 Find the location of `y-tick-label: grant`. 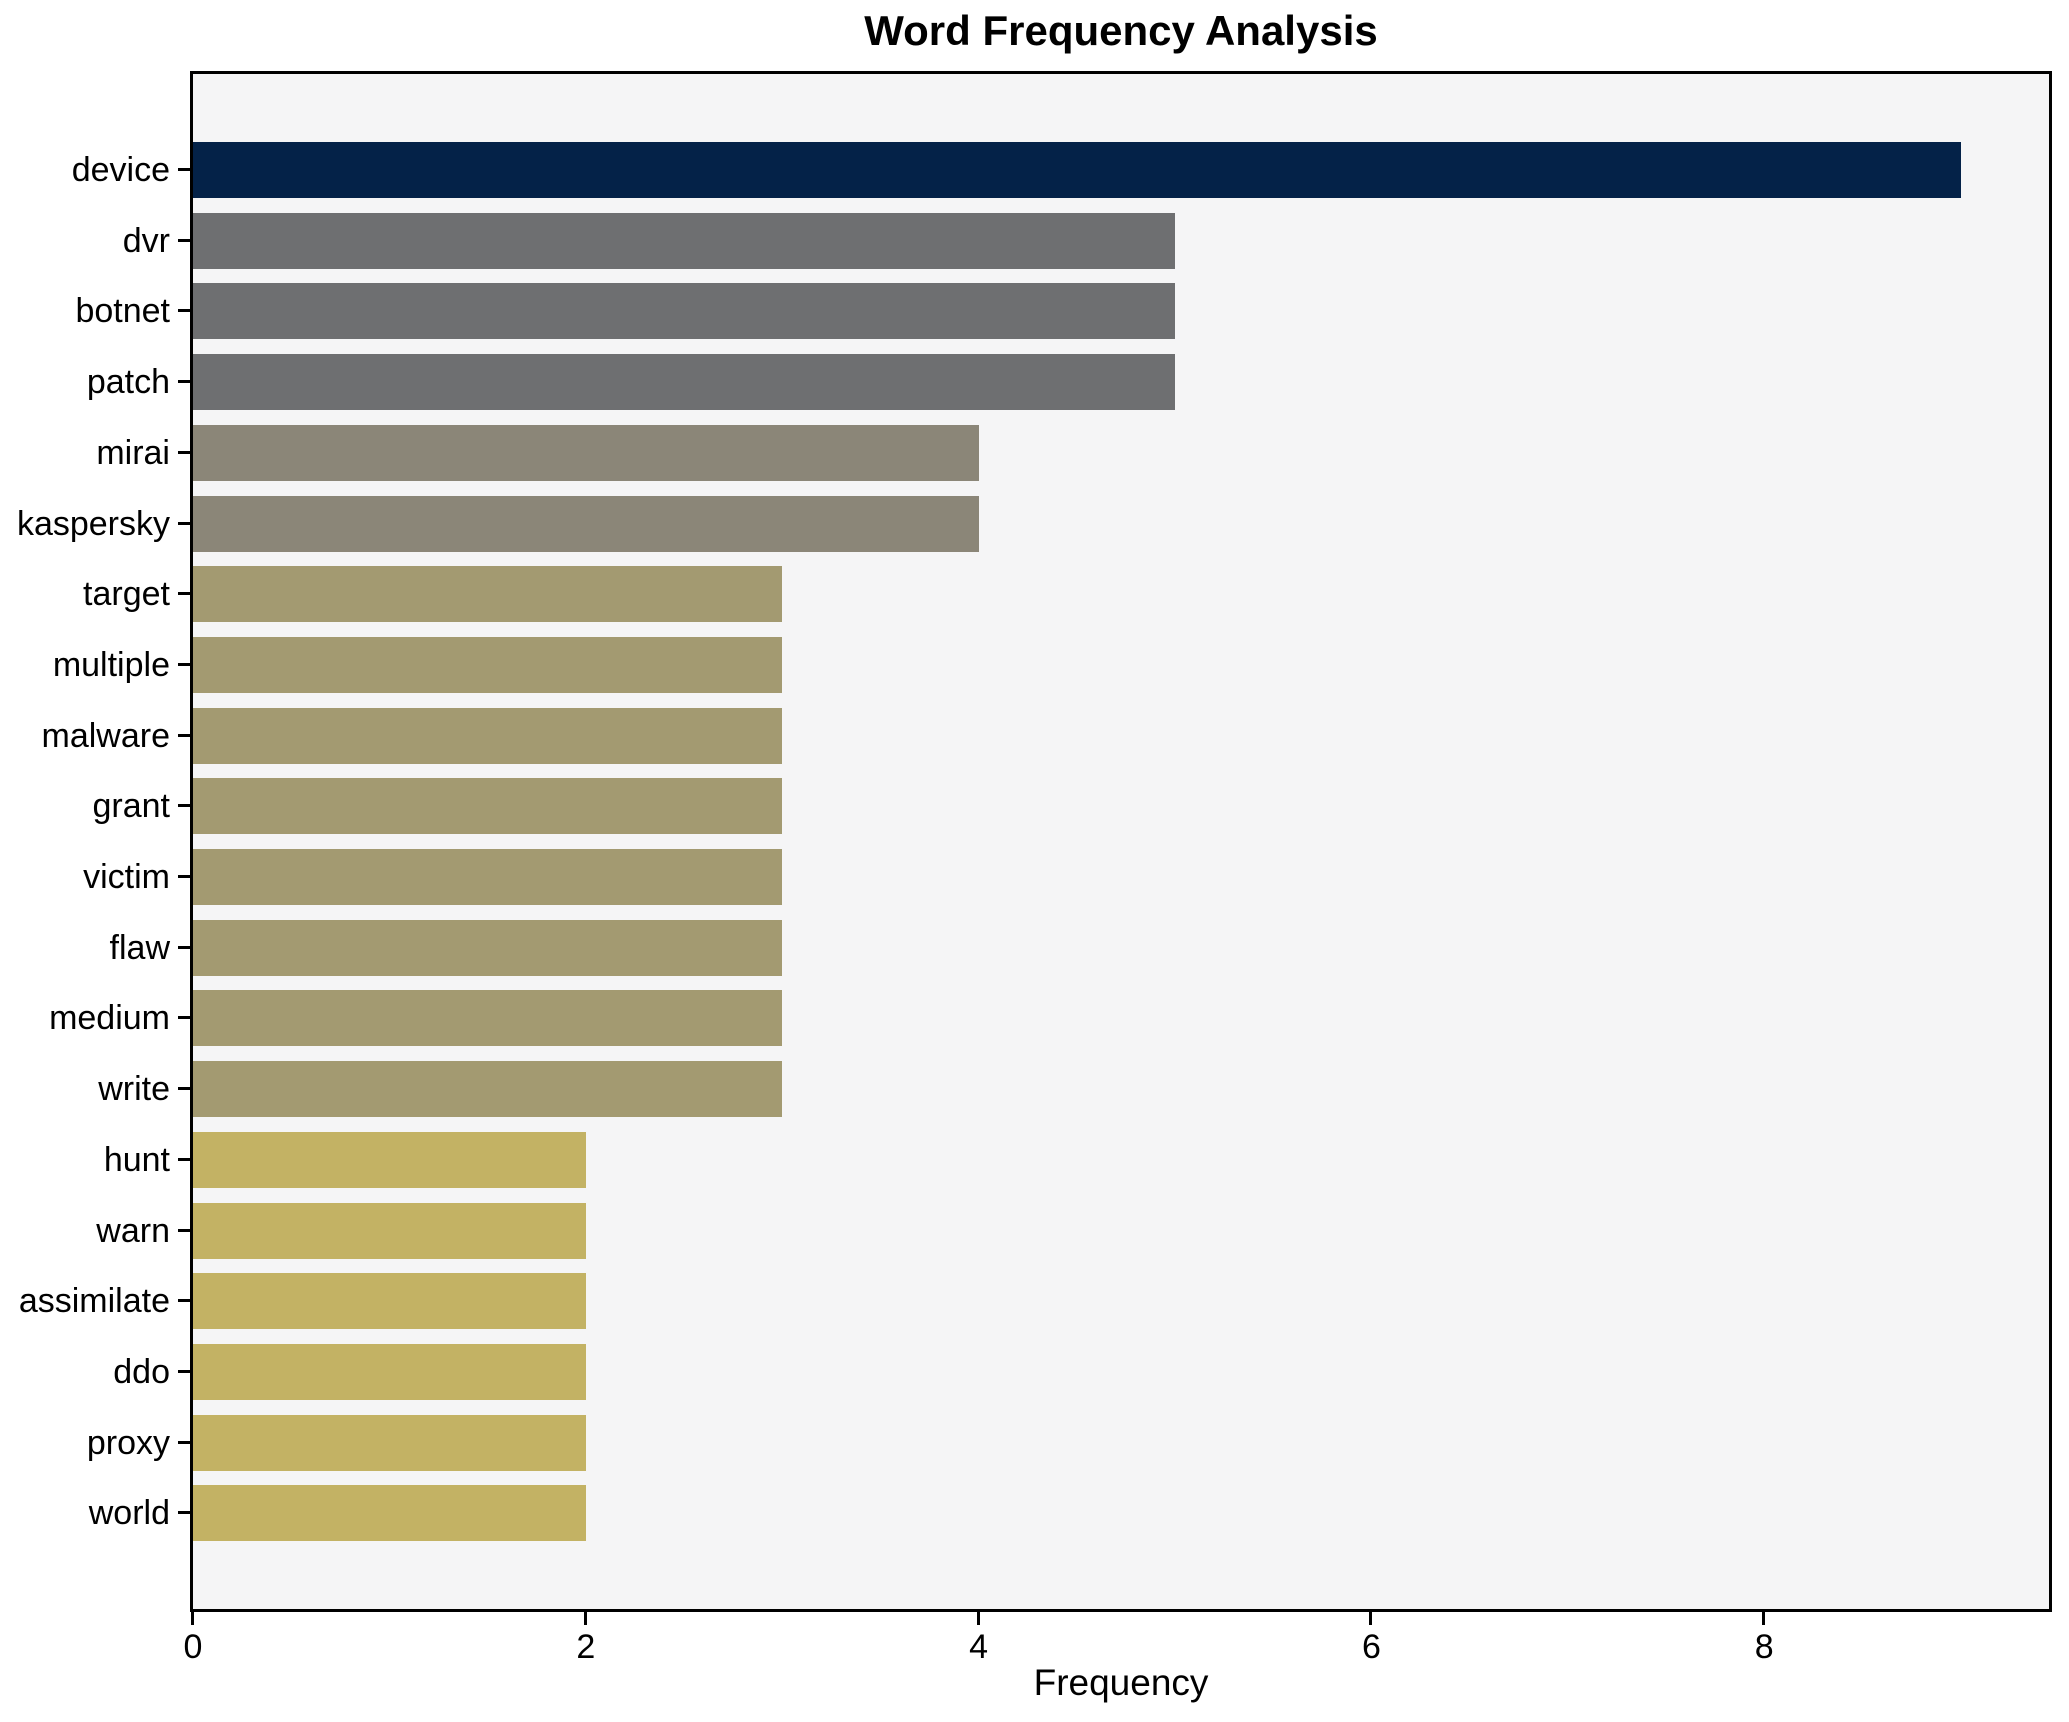

y-tick-label: grant is located at coordinates (131, 806).